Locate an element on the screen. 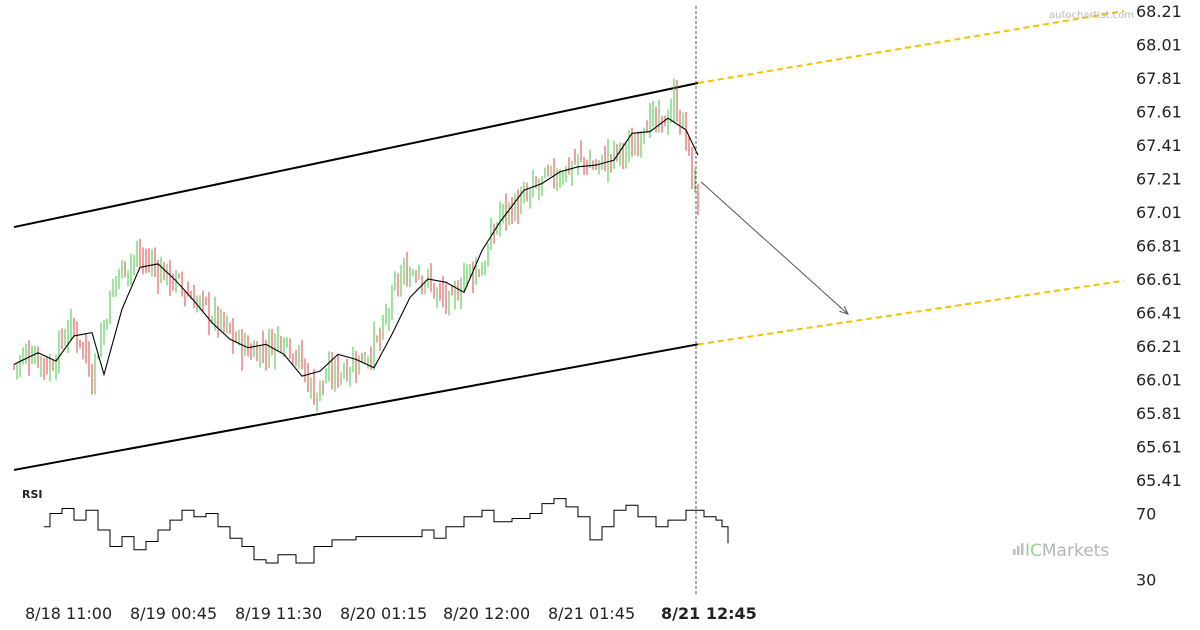 Image resolution: width=1200 pixels, height=630 pixels. price-tick-label: 68.01 is located at coordinates (1159, 45).